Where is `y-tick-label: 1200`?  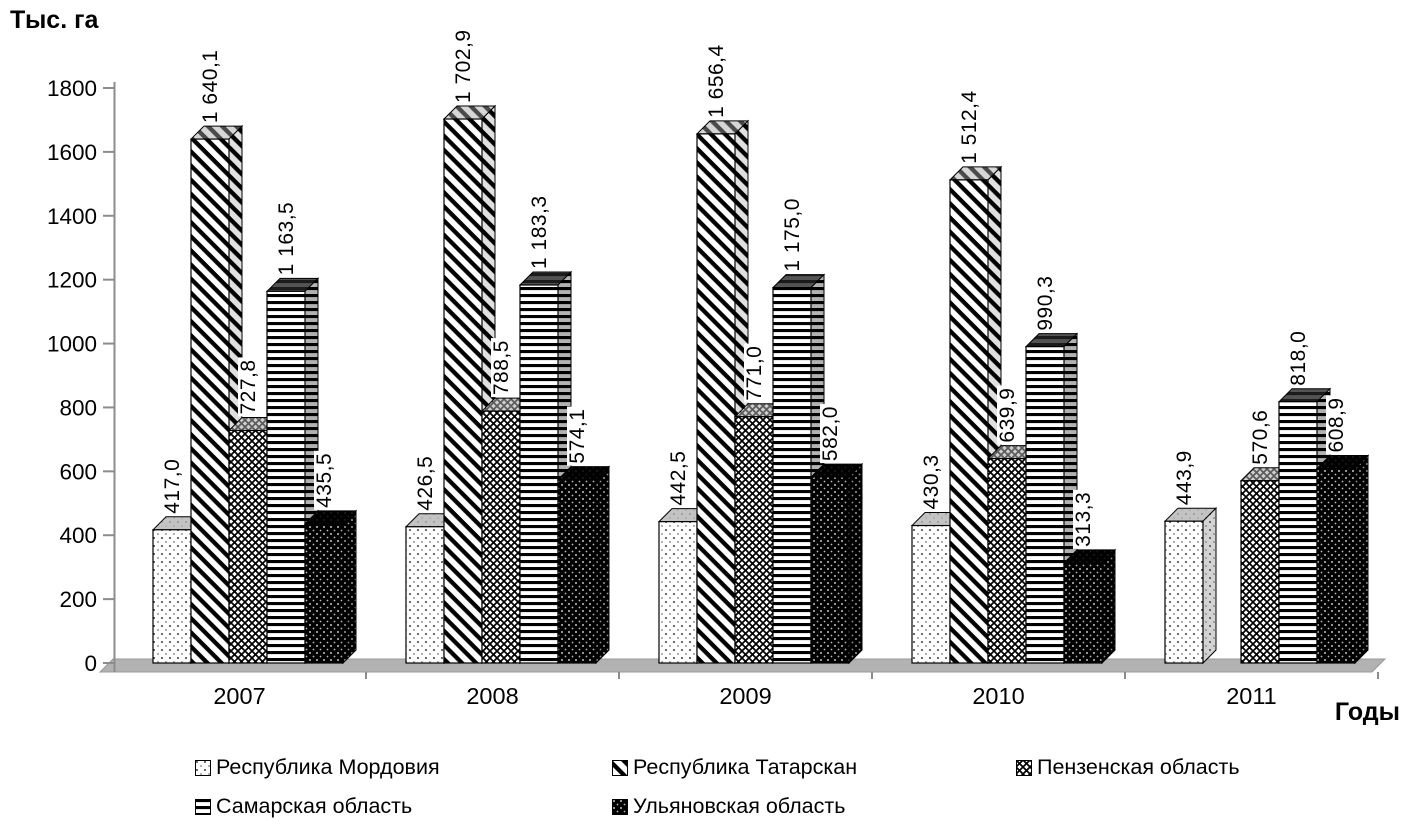
y-tick-label: 1200 is located at coordinates (72, 280).